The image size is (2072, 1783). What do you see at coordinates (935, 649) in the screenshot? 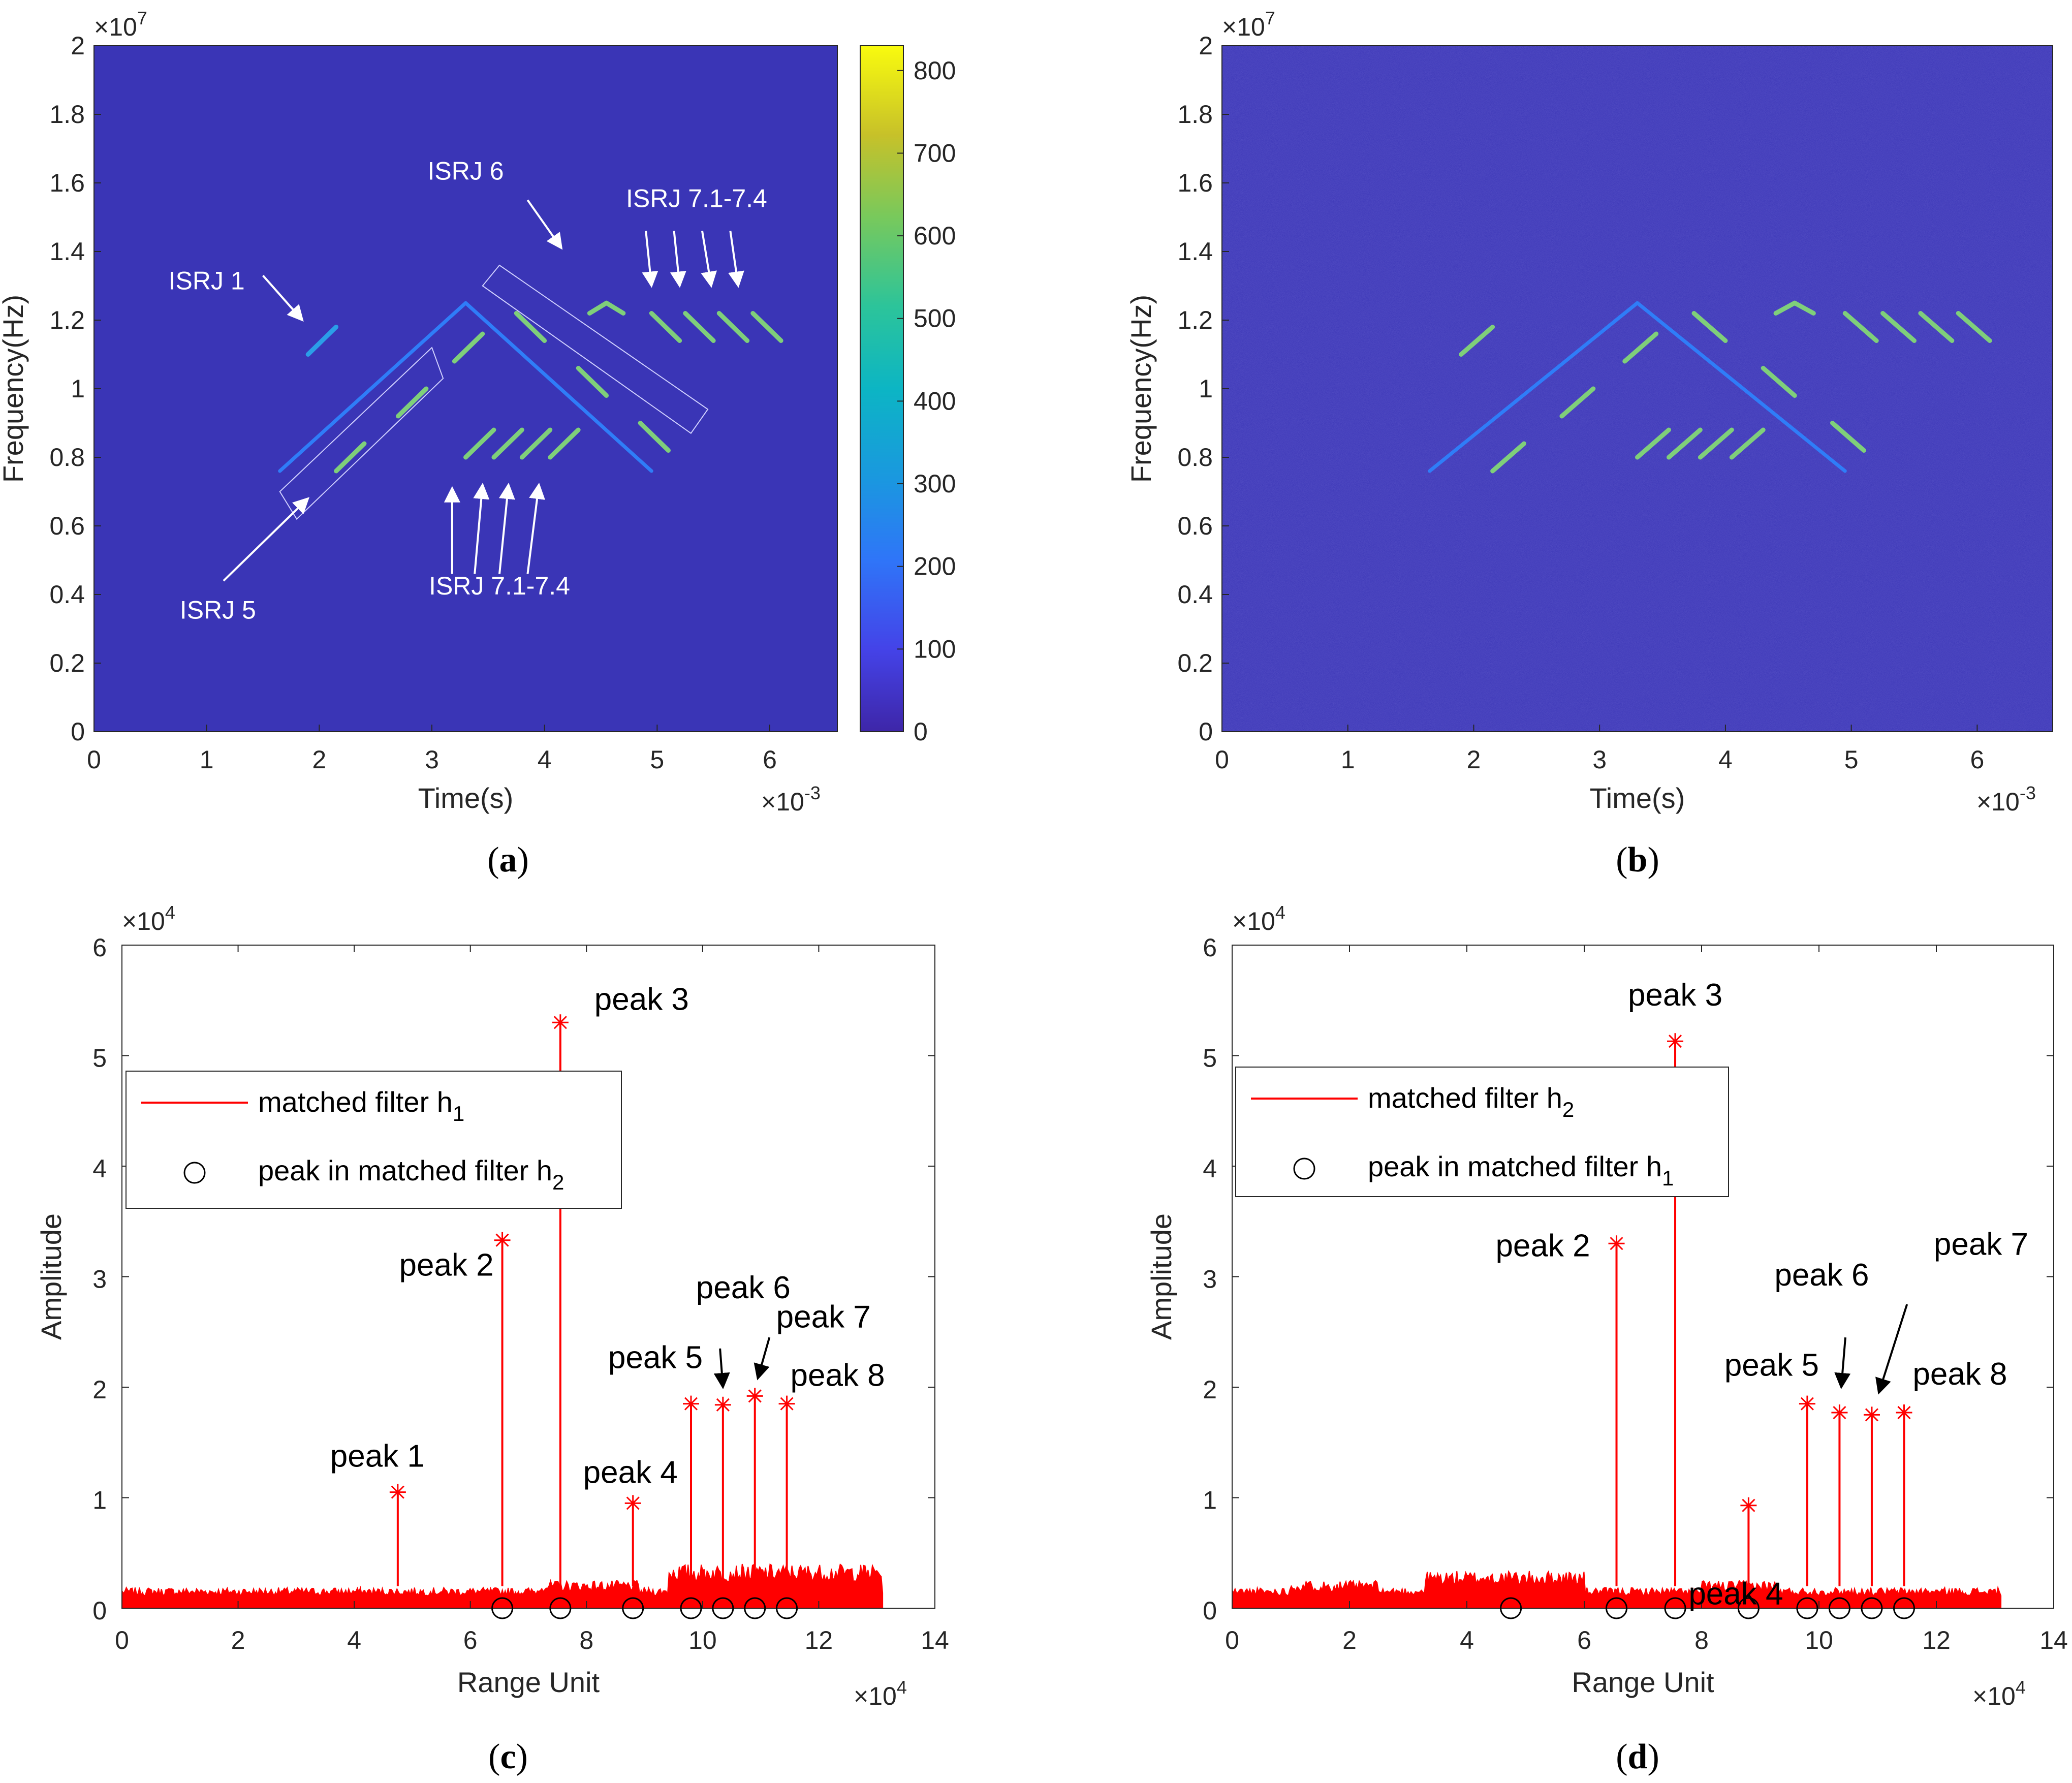
I see `colorbar-tick-label: 100` at bounding box center [935, 649].